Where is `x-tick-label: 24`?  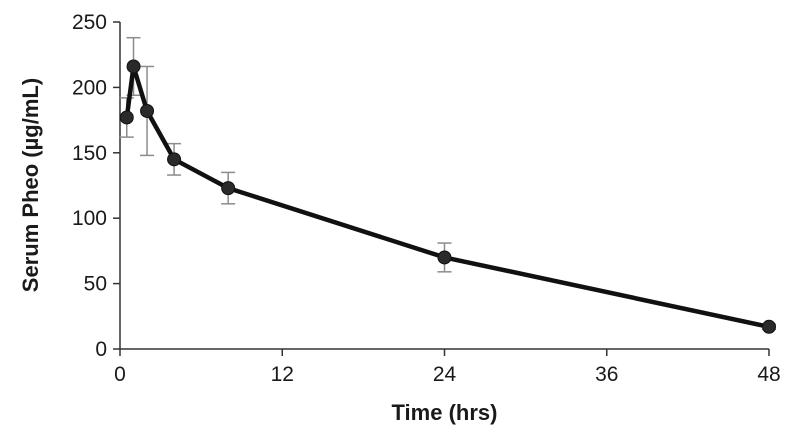 x-tick-label: 24 is located at coordinates (445, 374).